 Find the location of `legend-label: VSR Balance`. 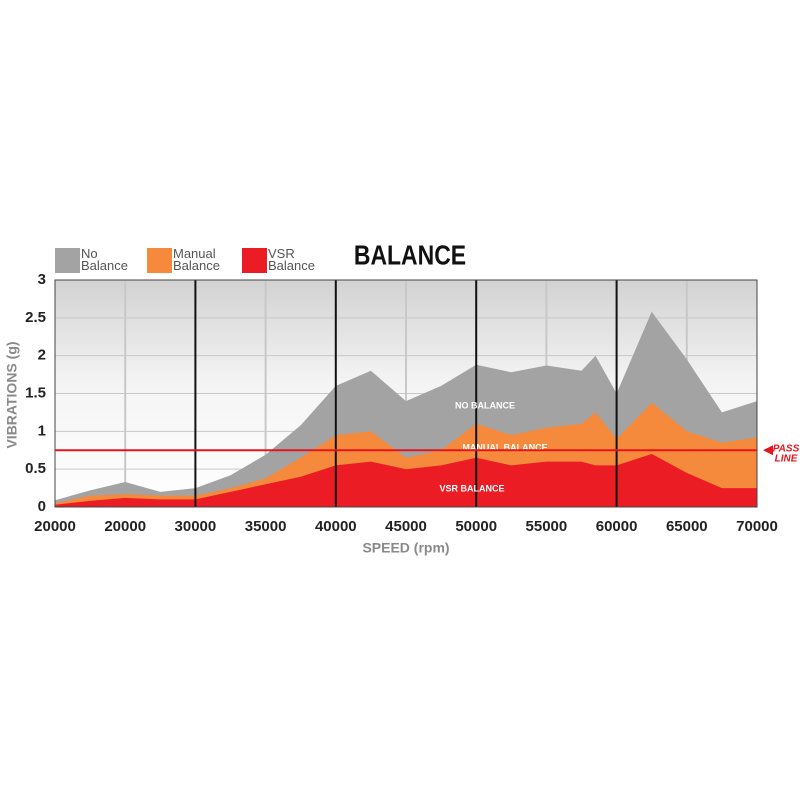

legend-label: VSR Balance is located at coordinates (291, 259).